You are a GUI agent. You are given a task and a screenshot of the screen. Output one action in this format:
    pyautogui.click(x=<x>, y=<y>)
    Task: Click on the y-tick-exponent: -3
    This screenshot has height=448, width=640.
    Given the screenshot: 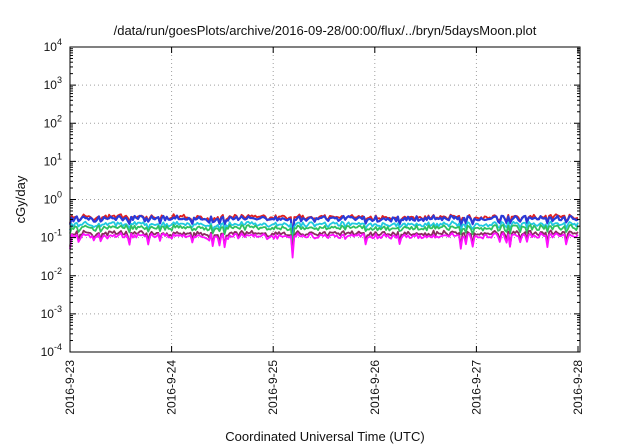 What is the action you would take?
    pyautogui.click(x=58, y=309)
    